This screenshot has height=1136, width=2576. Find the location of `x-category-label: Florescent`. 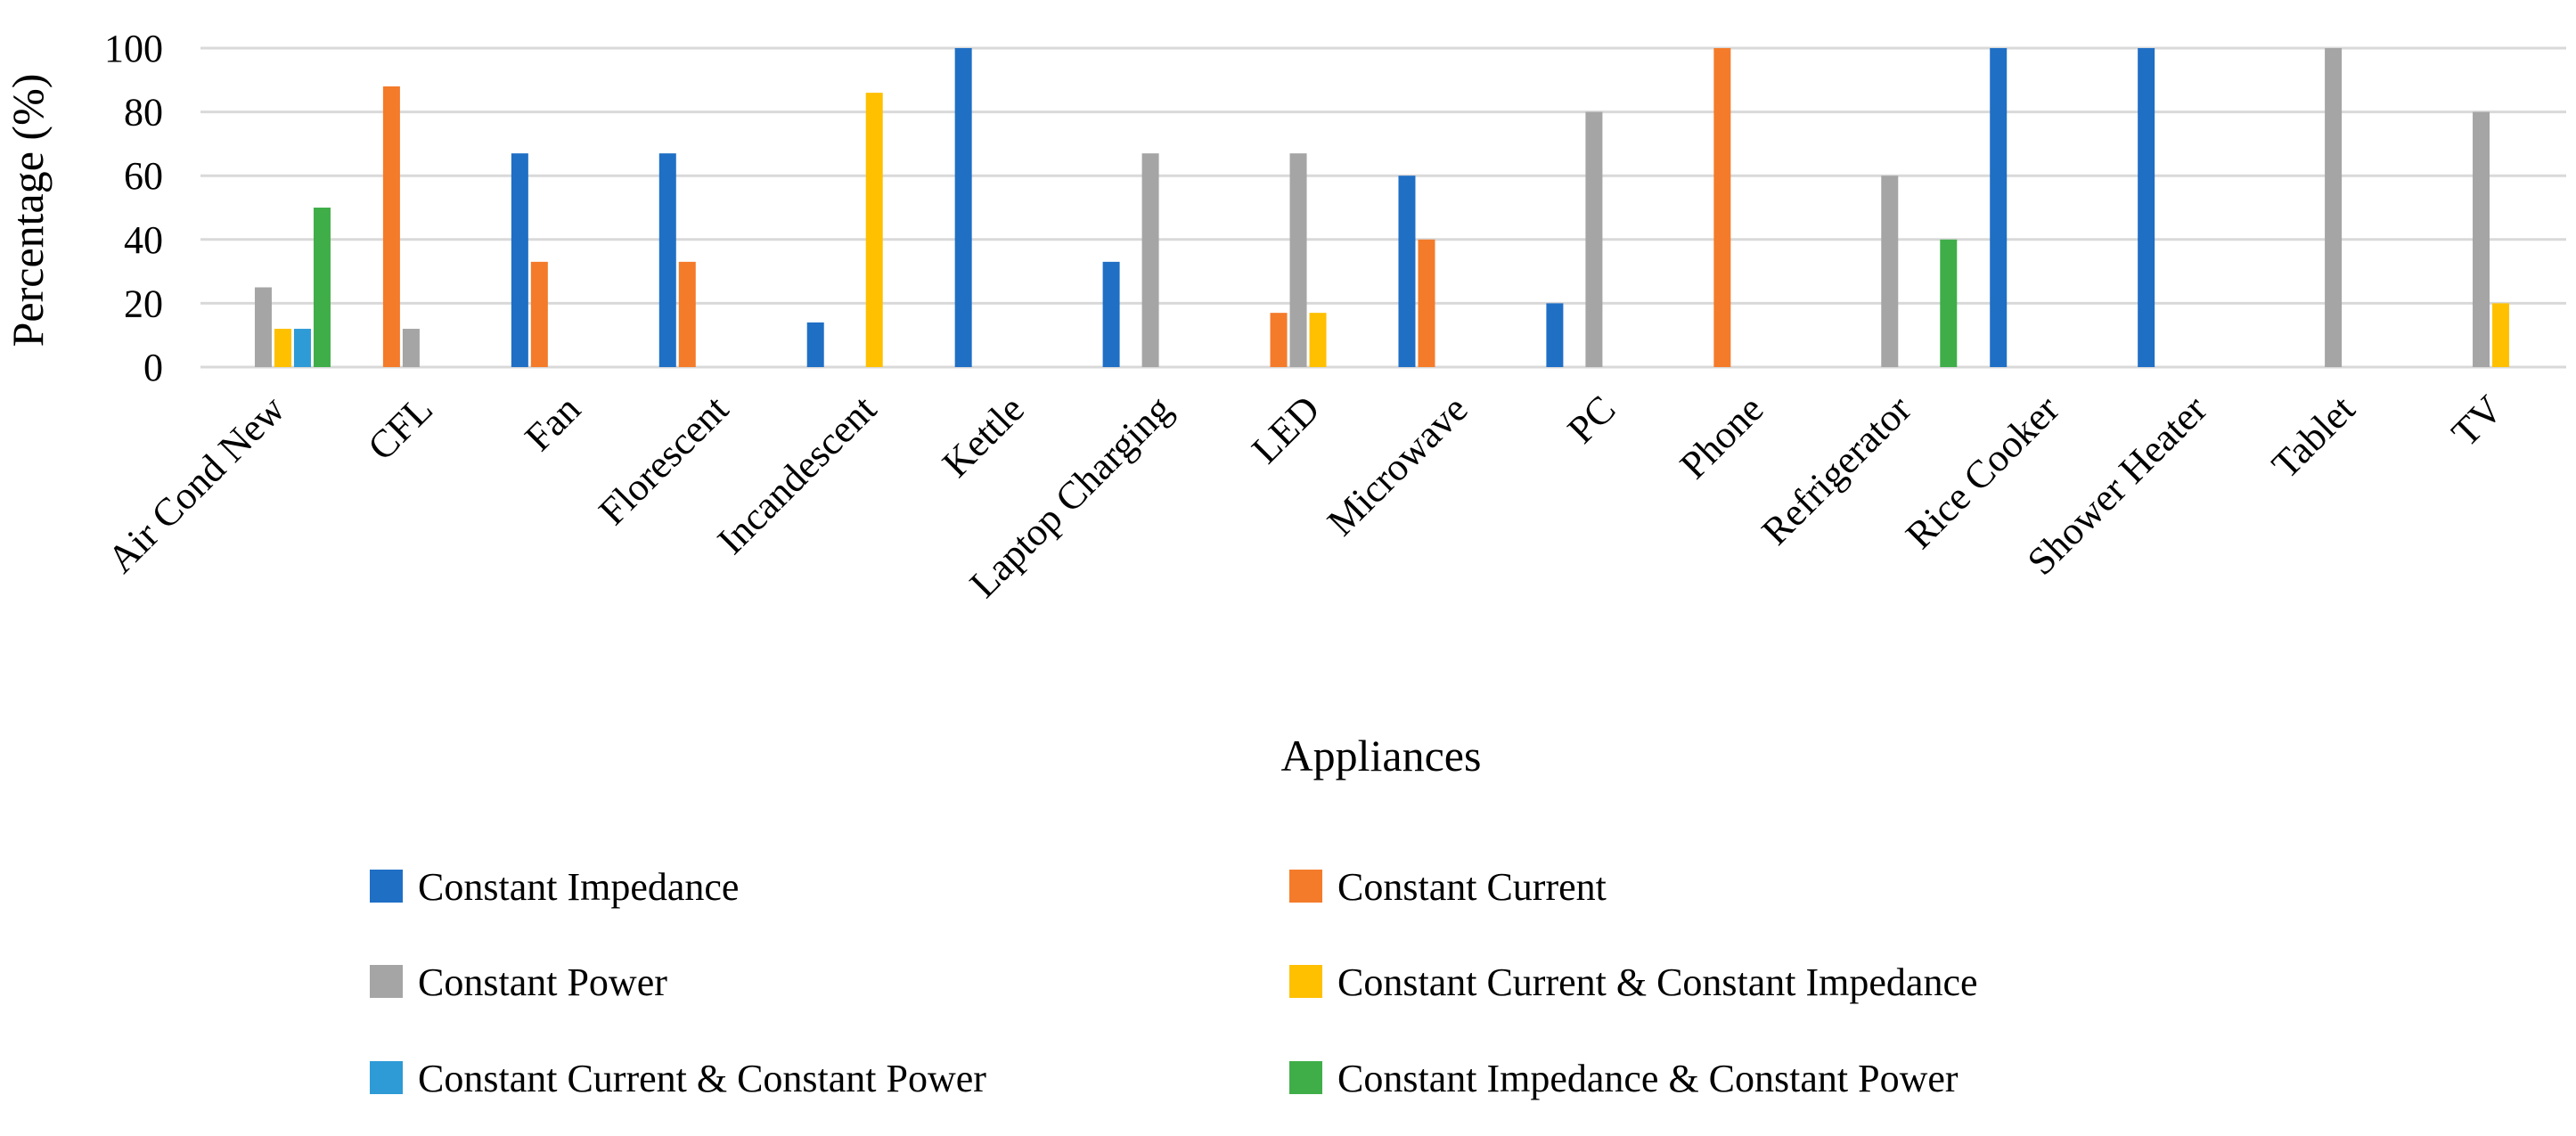

x-category-label: Florescent is located at coordinates (664, 460).